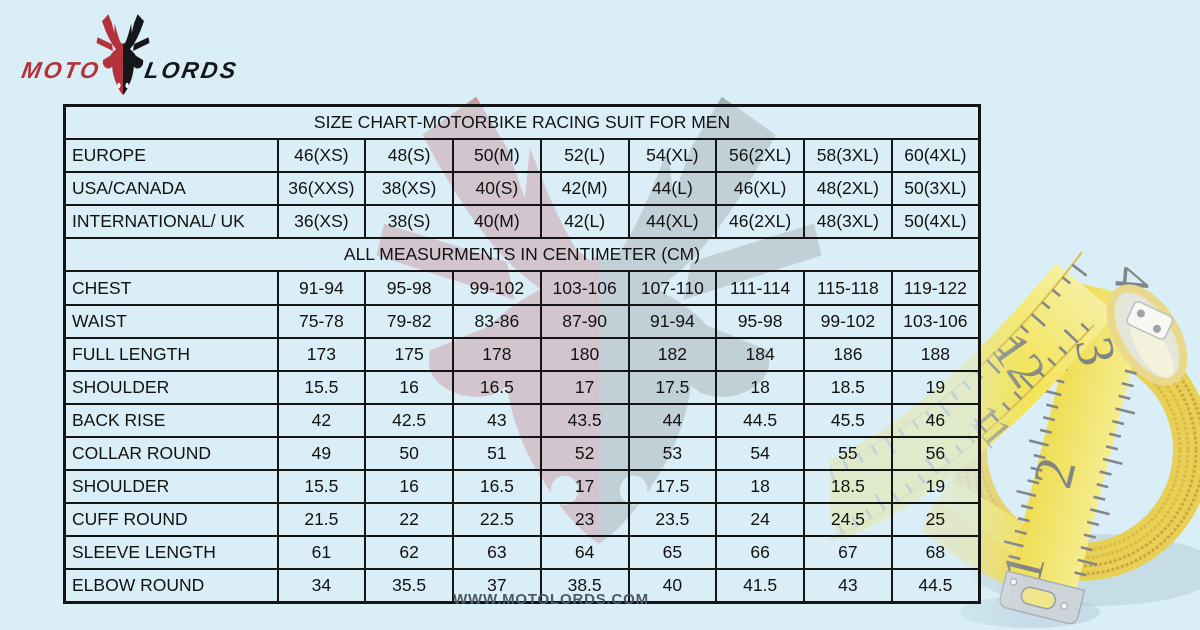 The width and height of the screenshot is (1200, 630). I want to click on value-cell: 42.5, so click(409, 420).